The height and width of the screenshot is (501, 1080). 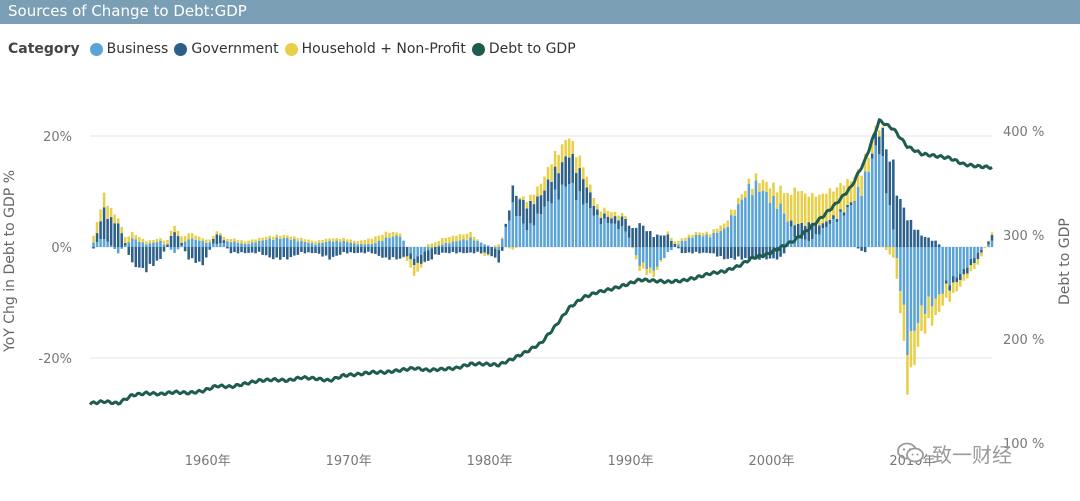 What do you see at coordinates (128, 49) in the screenshot?
I see `legend-item-business: Business` at bounding box center [128, 49].